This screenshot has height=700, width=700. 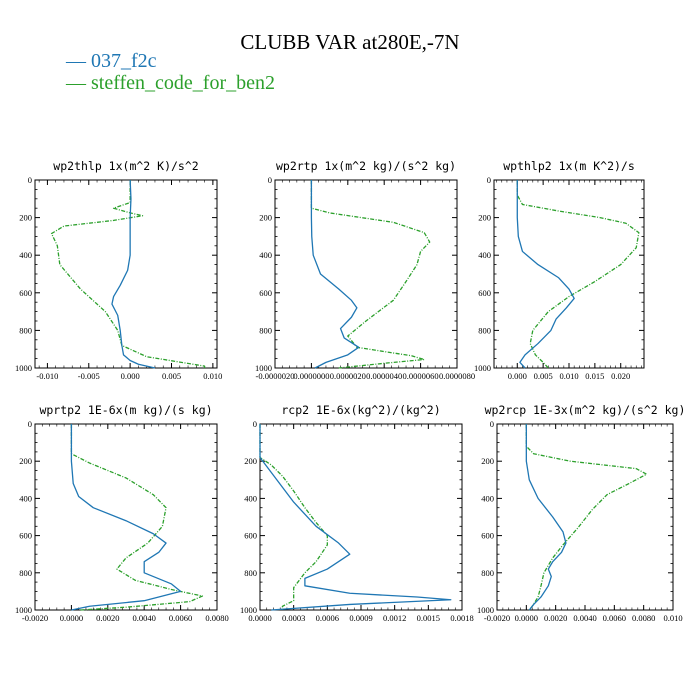 What do you see at coordinates (170, 61) in the screenshot?
I see `legend-entry-037-f2c: — 037_f2c` at bounding box center [170, 61].